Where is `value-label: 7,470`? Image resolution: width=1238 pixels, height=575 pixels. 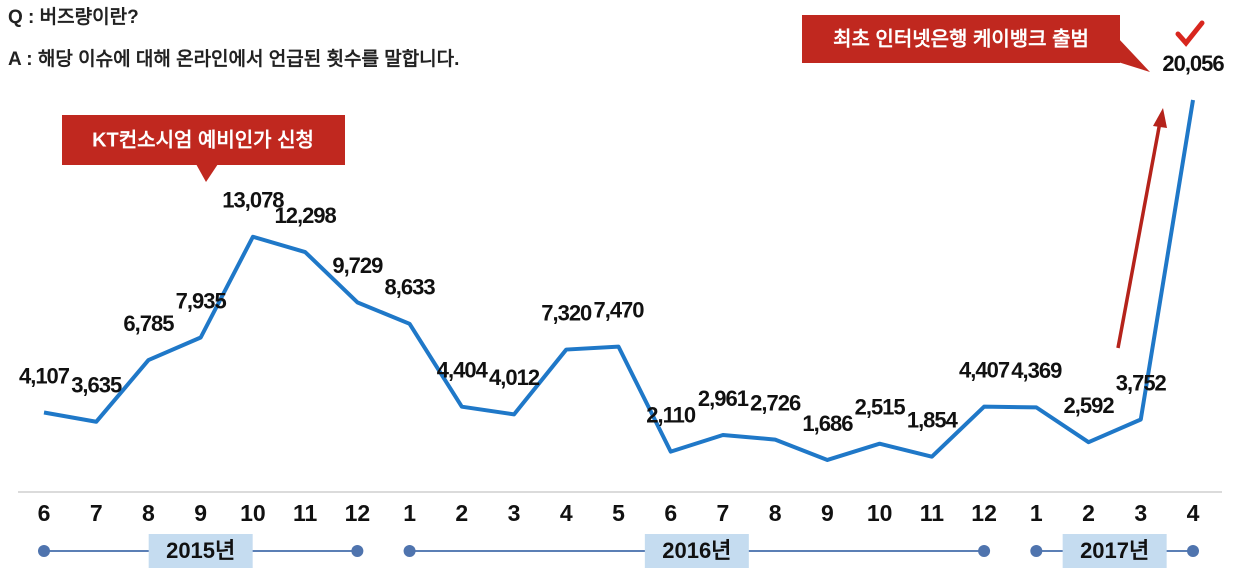
value-label: 7,470 is located at coordinates (618, 309).